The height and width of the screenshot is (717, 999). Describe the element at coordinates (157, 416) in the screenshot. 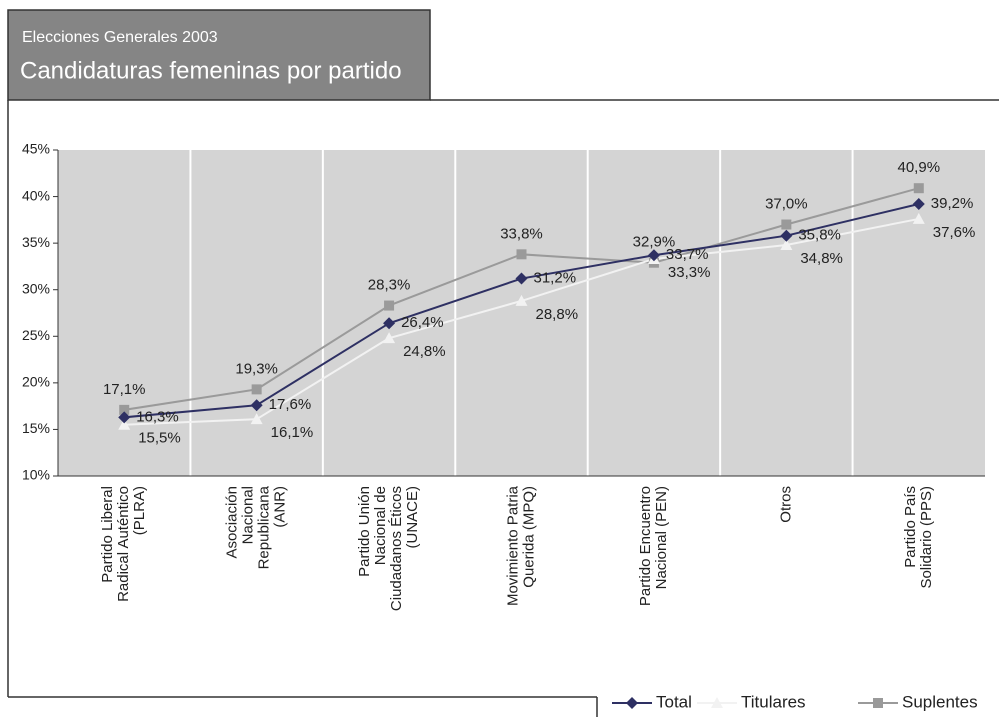

I see `data-label: 16,3%` at that location.